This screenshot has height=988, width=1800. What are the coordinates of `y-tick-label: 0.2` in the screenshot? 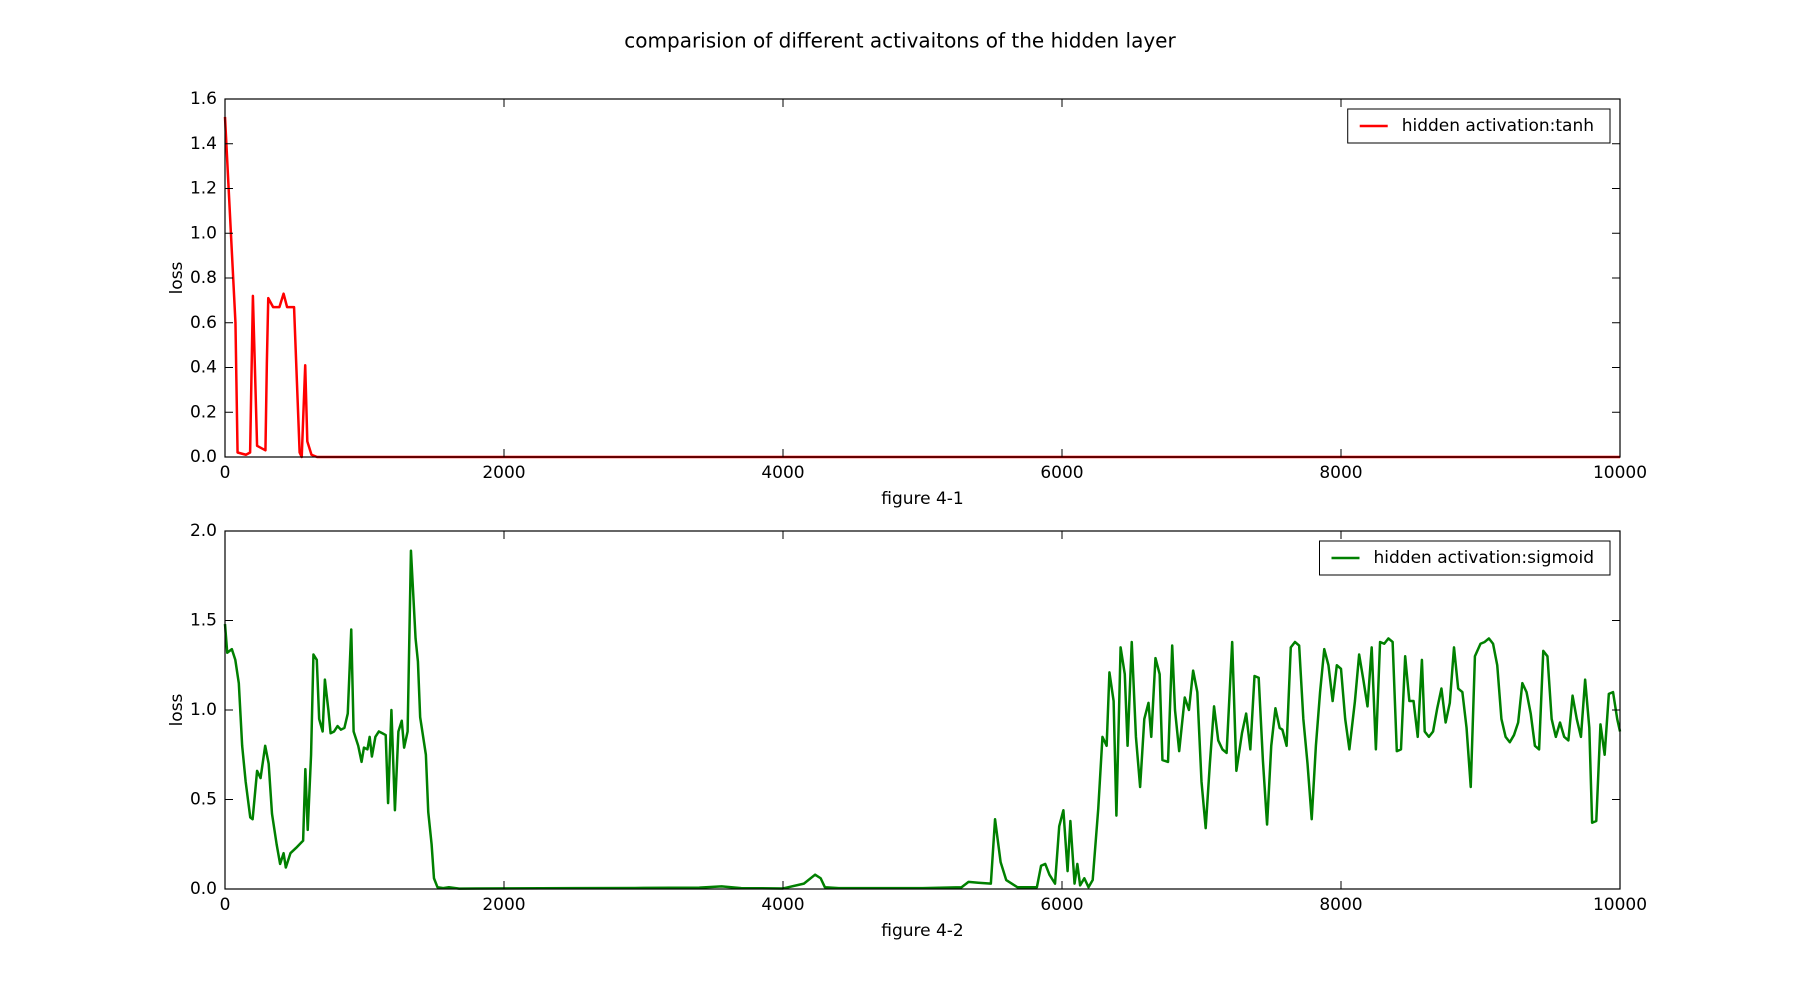 It's located at (203, 412).